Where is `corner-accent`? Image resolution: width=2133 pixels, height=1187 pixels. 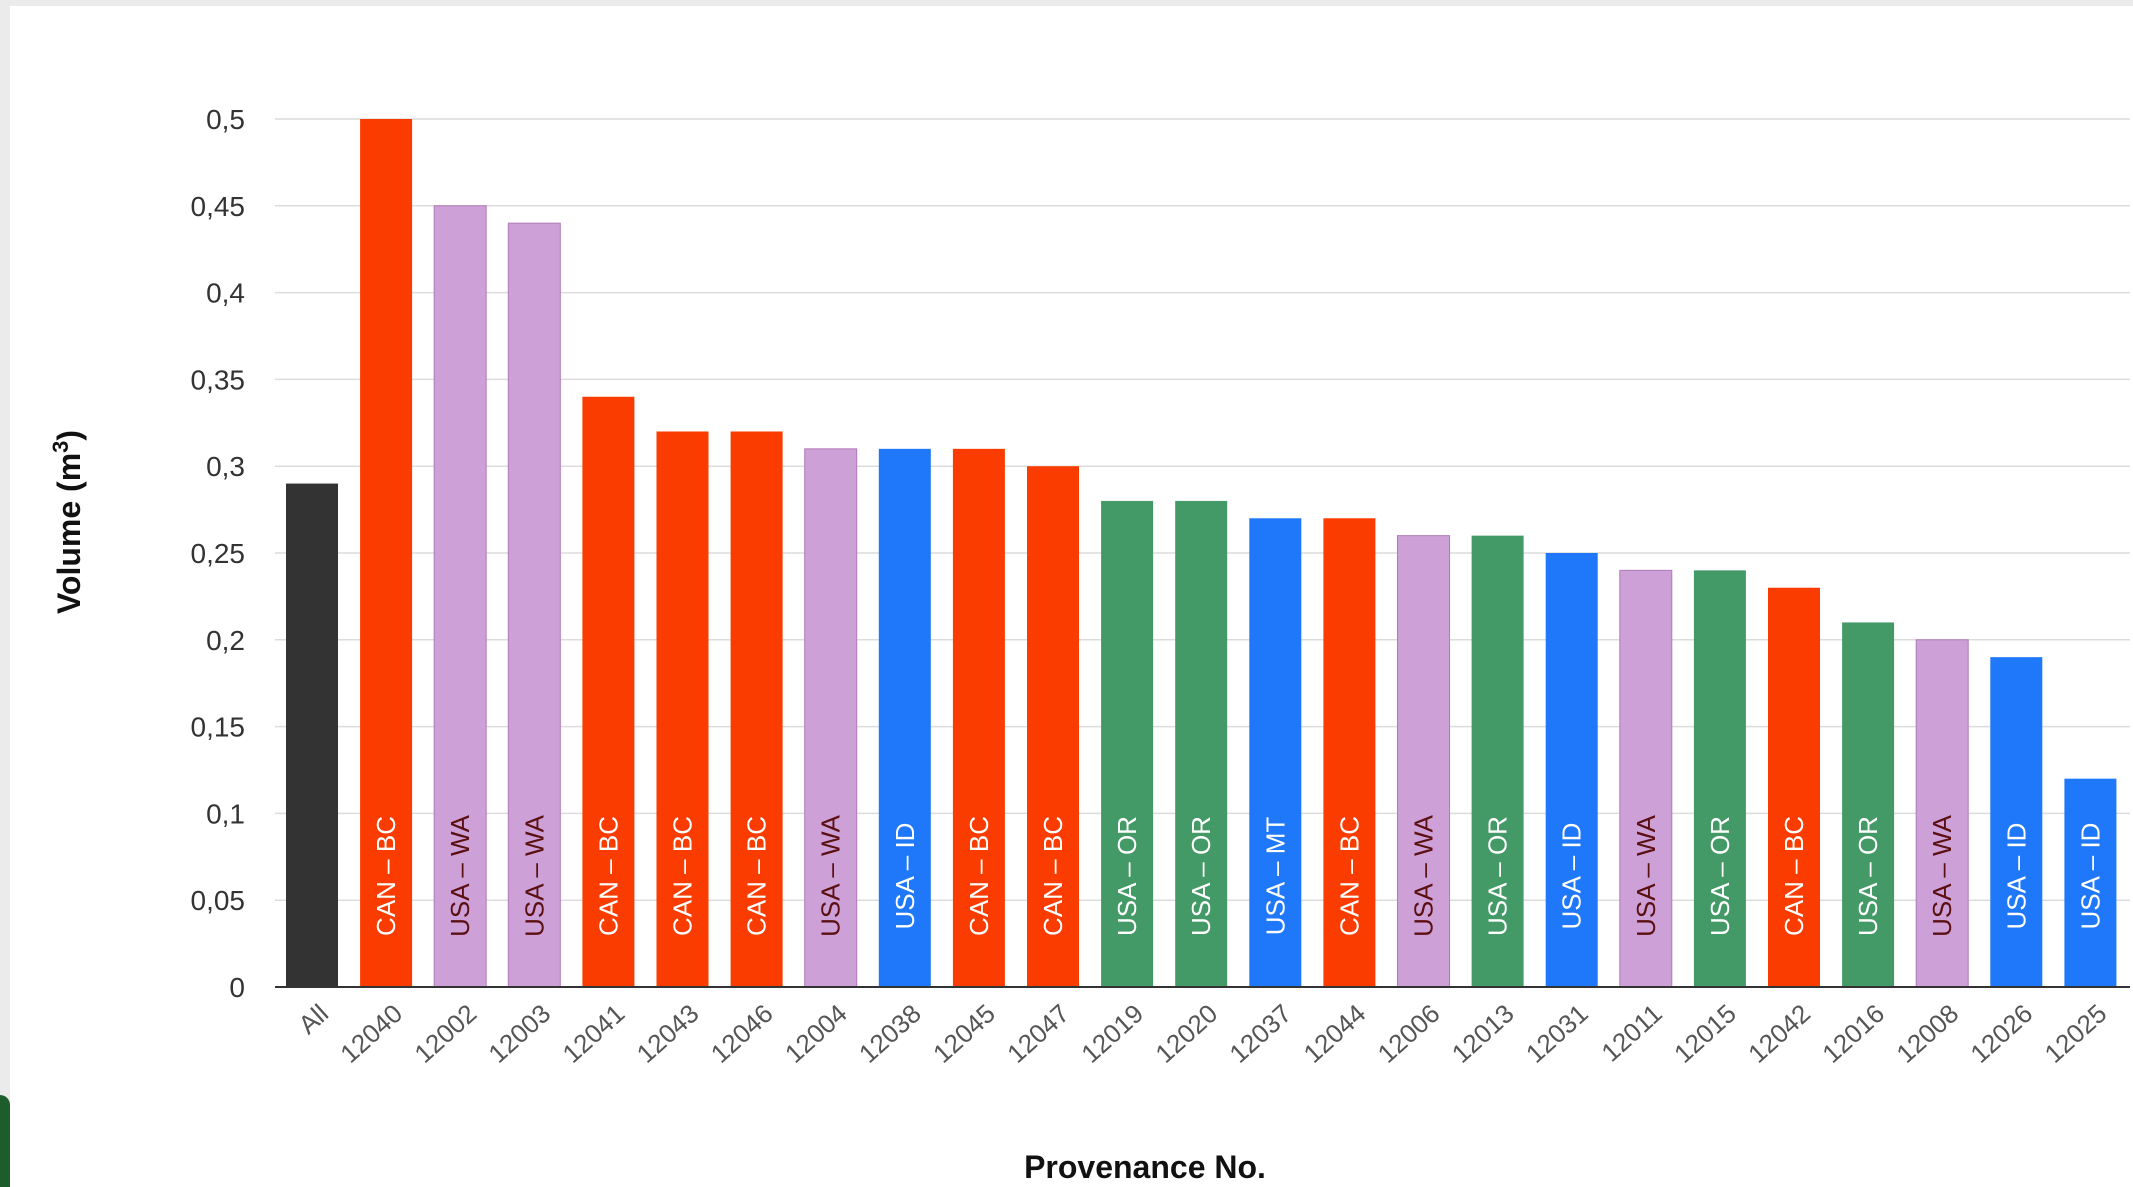 corner-accent is located at coordinates (5, 1141).